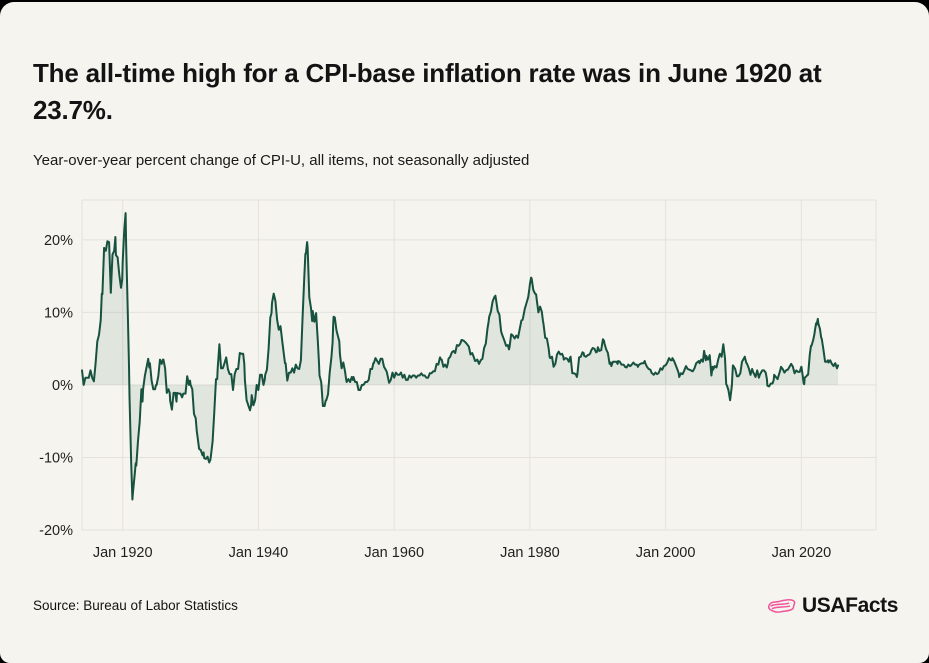 The width and height of the screenshot is (929, 663). What do you see at coordinates (850, 605) in the screenshot?
I see `logo-text: USAFacts` at bounding box center [850, 605].